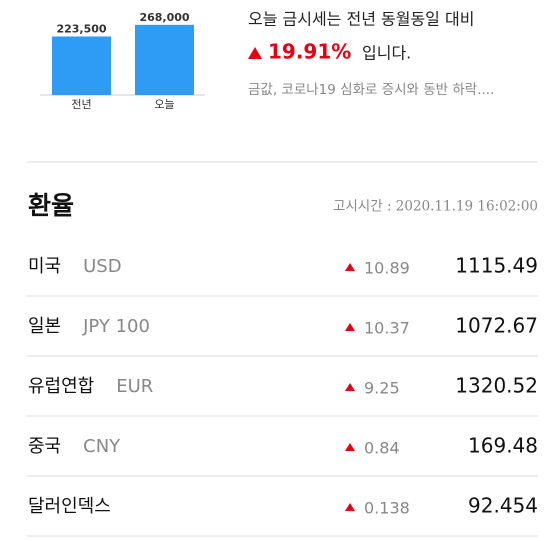  I want to click on rate: 92.454, so click(503, 506).